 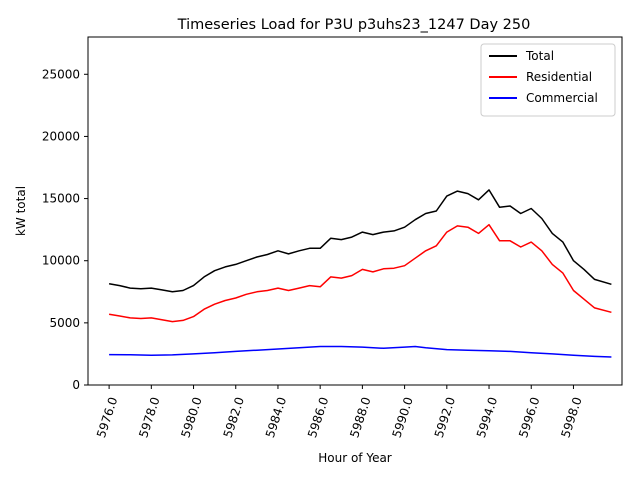 I want to click on y-tick-label: 10000, so click(x=61, y=261).